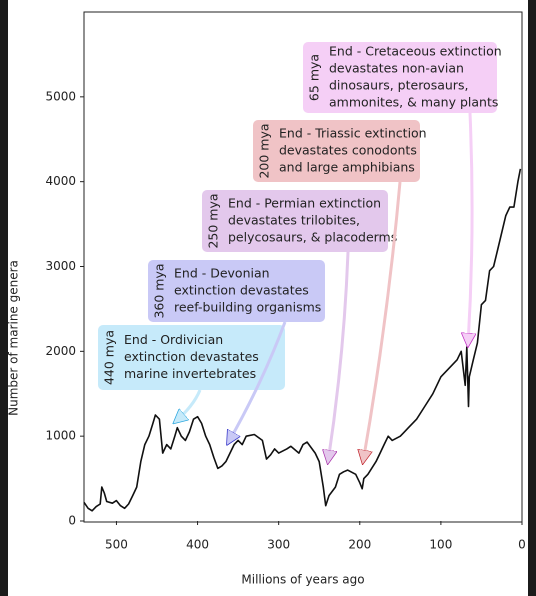 The width and height of the screenshot is (536, 596). I want to click on y-tick-label: 3000, so click(60, 266).